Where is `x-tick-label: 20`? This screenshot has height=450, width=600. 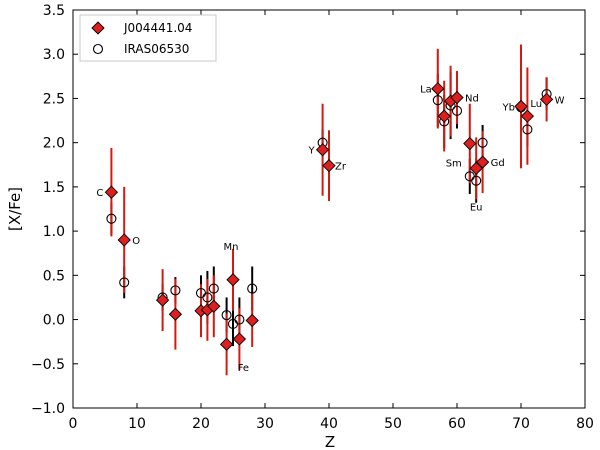 x-tick-label: 20 is located at coordinates (201, 424).